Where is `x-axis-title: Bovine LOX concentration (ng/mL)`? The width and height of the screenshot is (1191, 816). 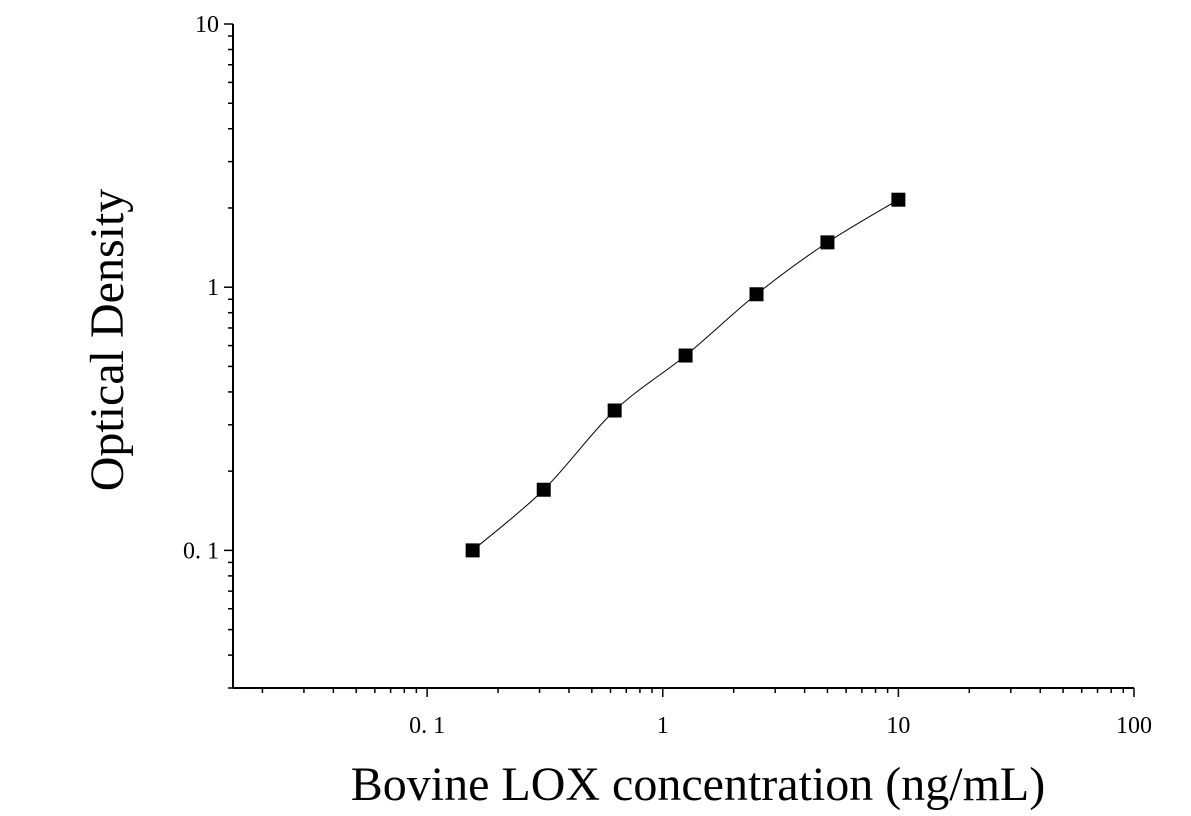
x-axis-title: Bovine LOX concentration (ng/mL) is located at coordinates (698, 784).